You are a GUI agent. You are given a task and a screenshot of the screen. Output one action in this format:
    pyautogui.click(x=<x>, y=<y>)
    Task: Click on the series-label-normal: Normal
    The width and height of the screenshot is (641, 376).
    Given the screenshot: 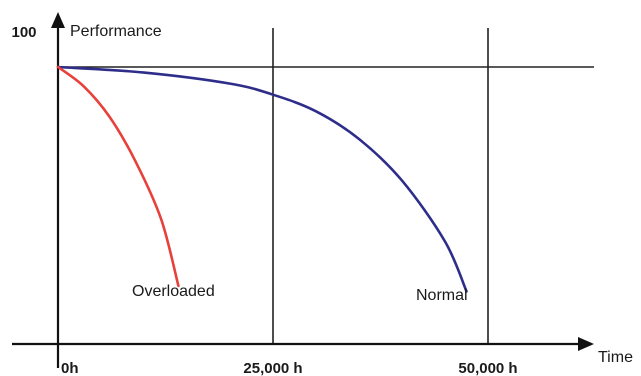 What is the action you would take?
    pyautogui.click(x=442, y=295)
    